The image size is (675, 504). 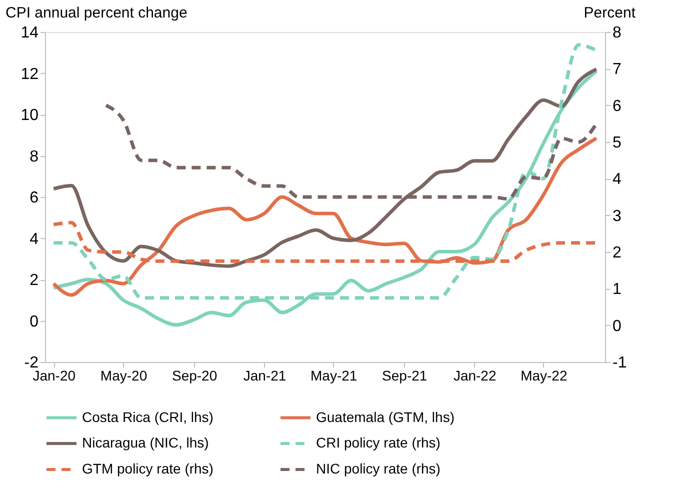 I want to click on y-tick-label: 2, so click(x=34, y=280).